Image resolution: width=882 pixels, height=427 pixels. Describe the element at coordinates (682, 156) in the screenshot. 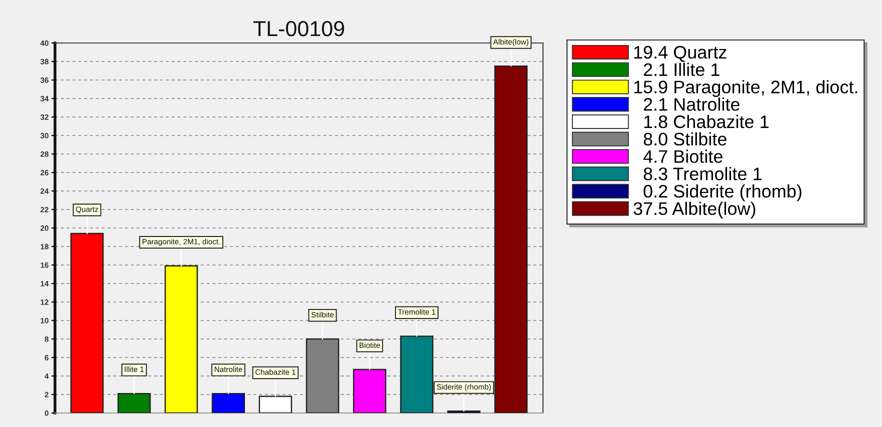

I see `text: 4.7 Biotite` at that location.